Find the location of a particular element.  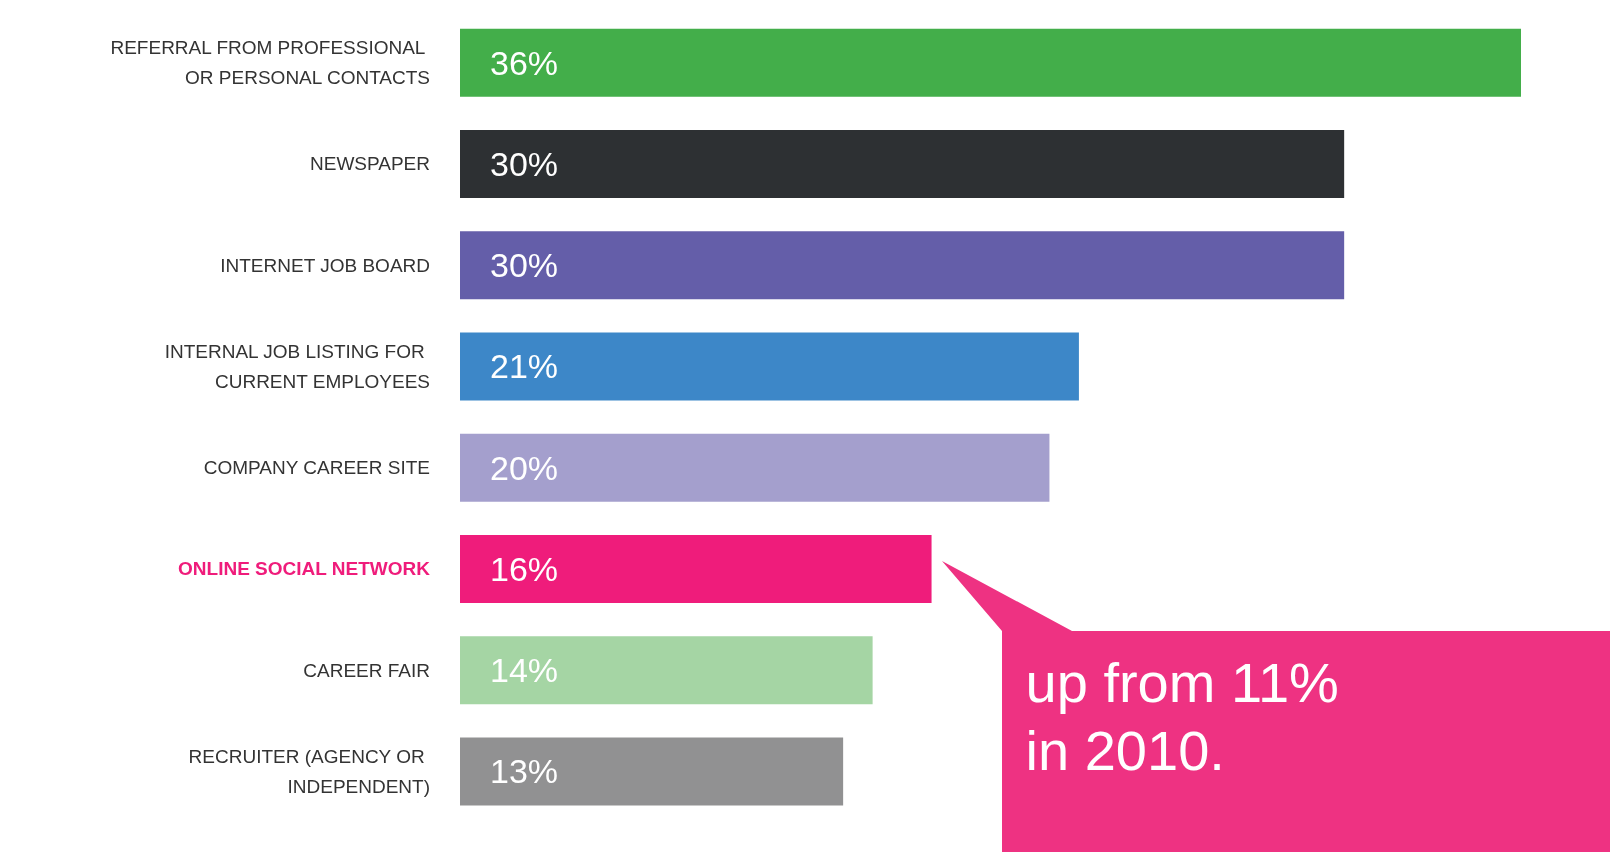

y-tick-label: ONLINE SOCIAL NETWORK is located at coordinates (304, 569).